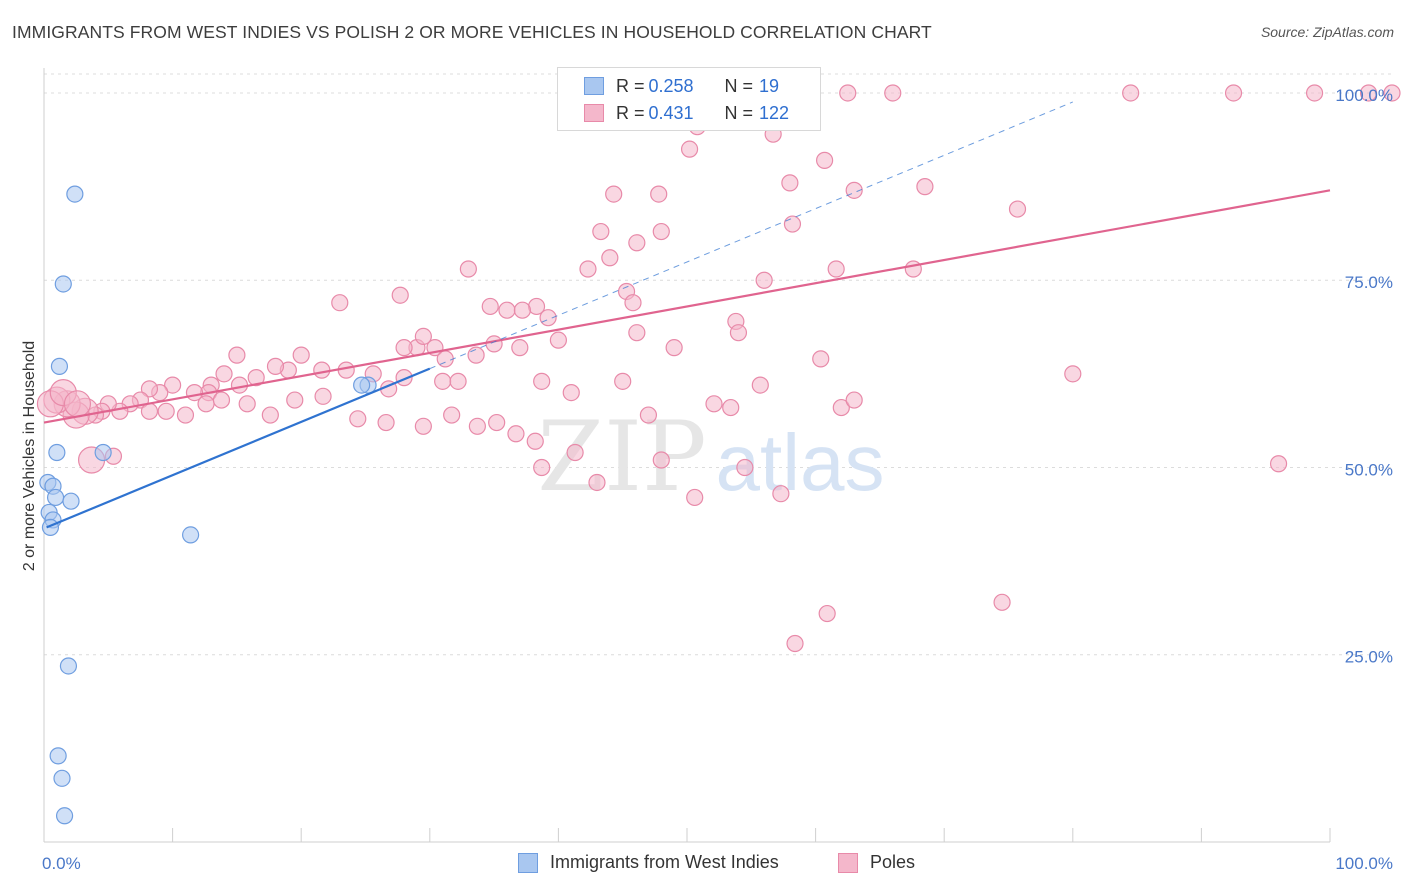  Describe the element at coordinates (671, 112) in the screenshot. I see `legend-r-value: 0.431` at that location.